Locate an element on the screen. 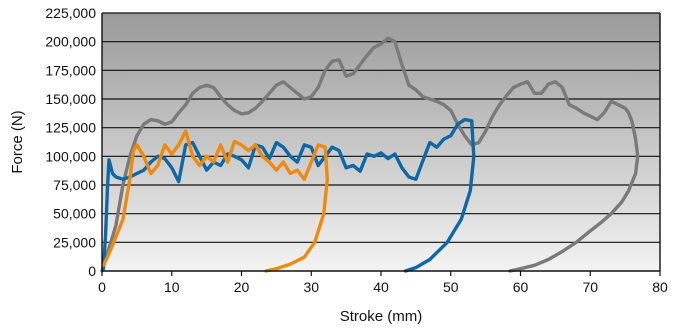 The width and height of the screenshot is (678, 329). x-tick-label: 60 is located at coordinates (521, 287).